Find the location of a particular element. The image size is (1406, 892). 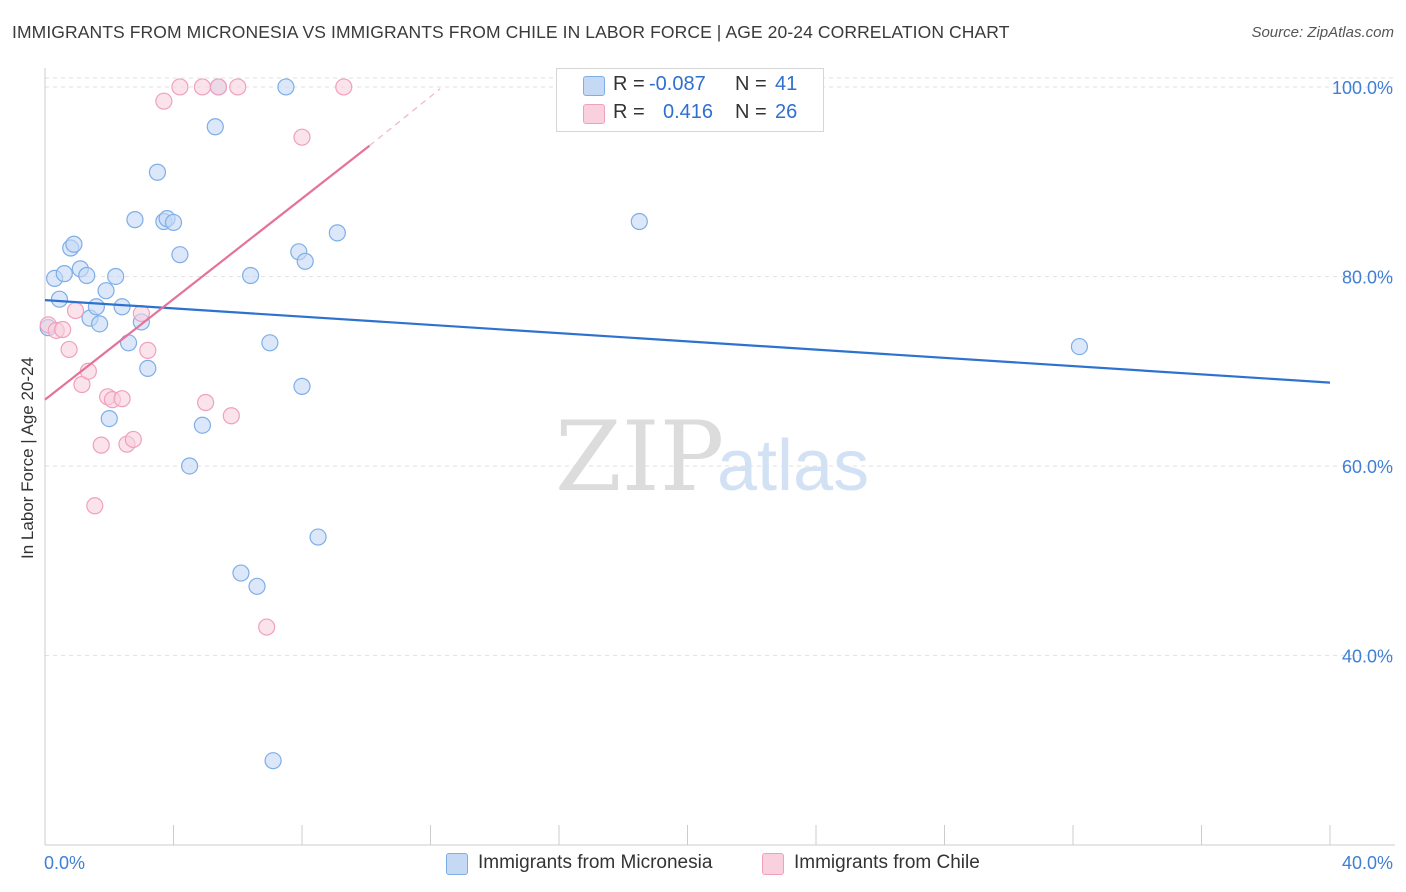

x-tick-label: 40.0% is located at coordinates (1367, 863).